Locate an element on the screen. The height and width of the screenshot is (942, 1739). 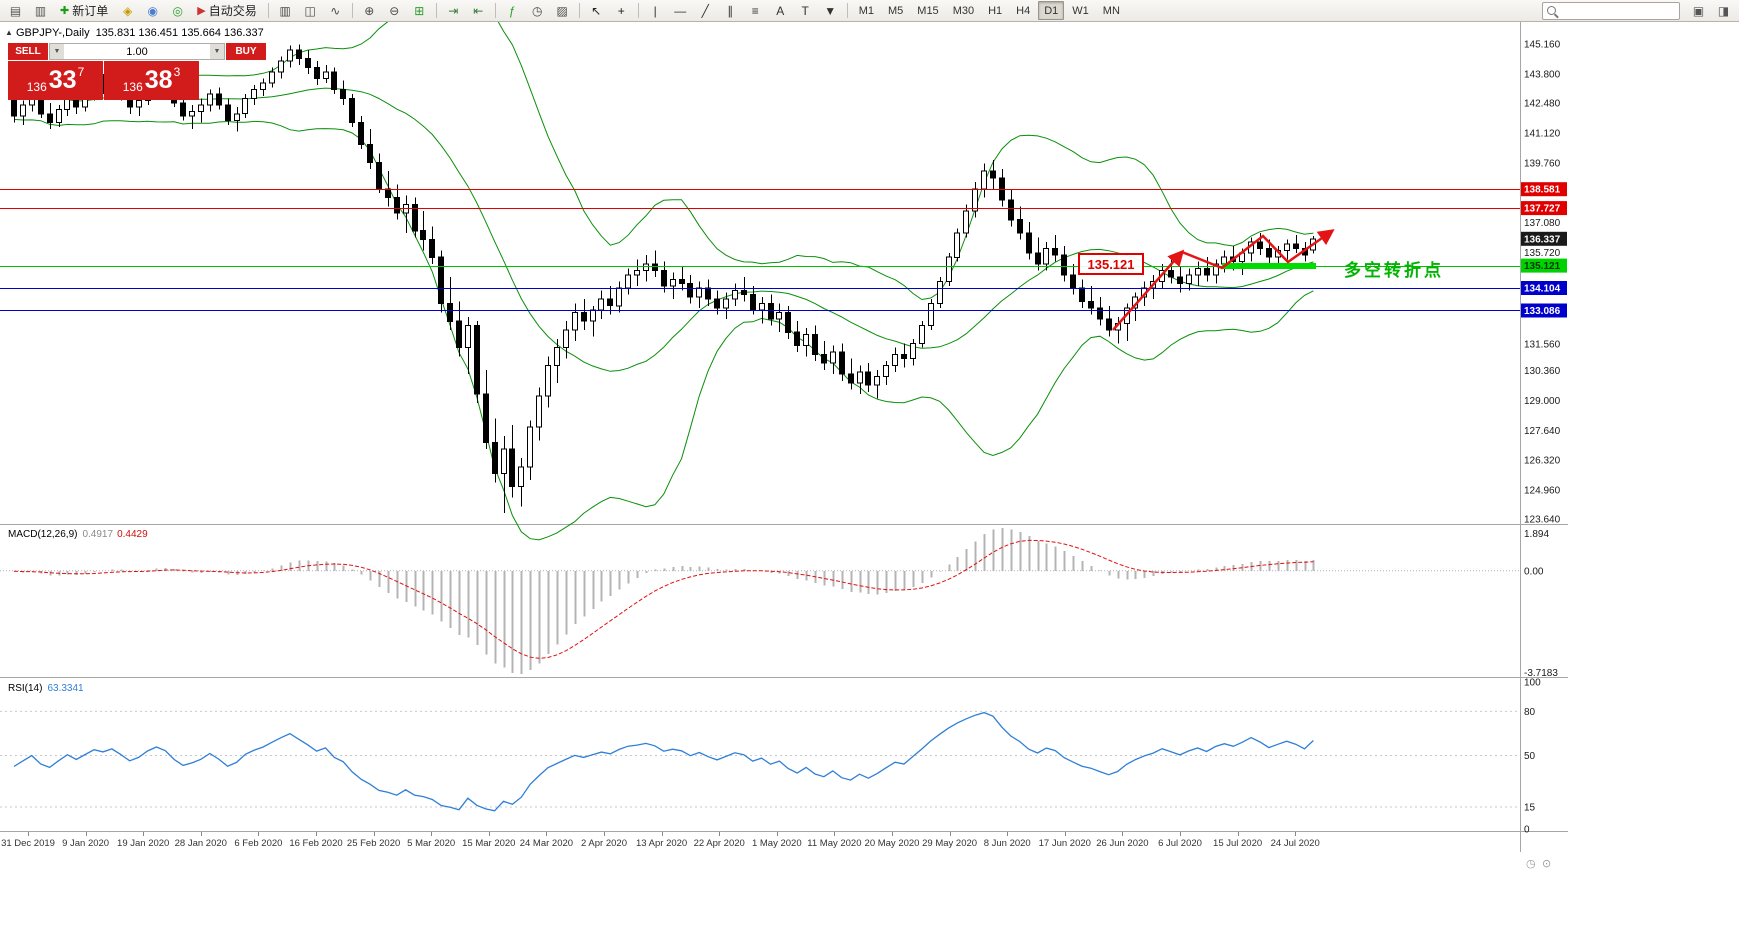
periods-icon: ◷ is located at coordinates (537, 10).